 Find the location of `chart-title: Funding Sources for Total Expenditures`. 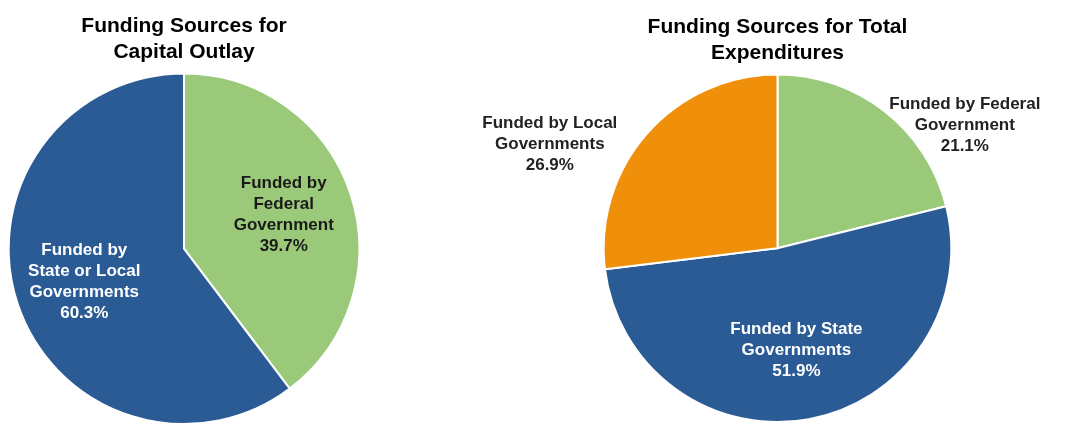

chart-title: Funding Sources for Total Expenditures is located at coordinates (777, 38).